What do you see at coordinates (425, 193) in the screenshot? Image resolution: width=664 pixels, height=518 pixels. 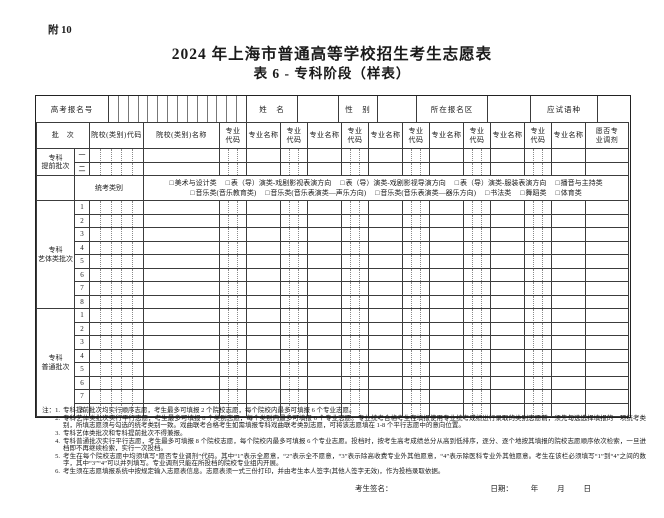 I see `exam-category-option: □ 音乐类(音乐表演类—器乐方向)` at bounding box center [425, 193].